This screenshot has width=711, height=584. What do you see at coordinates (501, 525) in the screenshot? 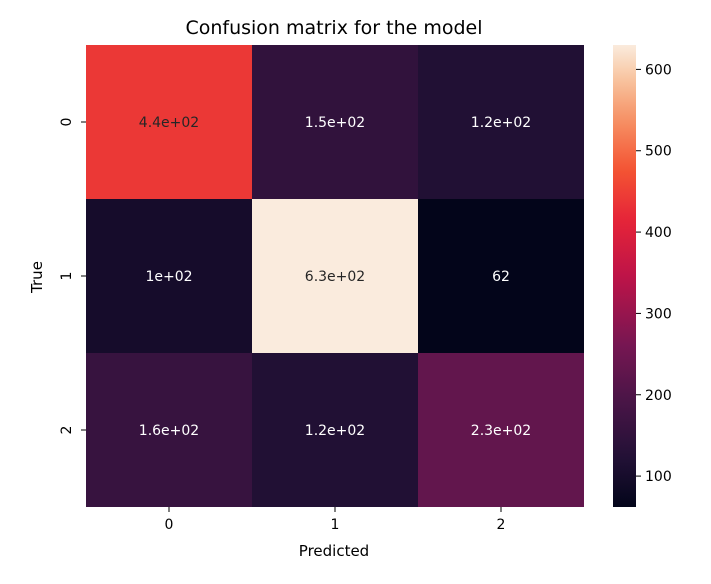
I see `x-tick-label: 2` at bounding box center [501, 525].